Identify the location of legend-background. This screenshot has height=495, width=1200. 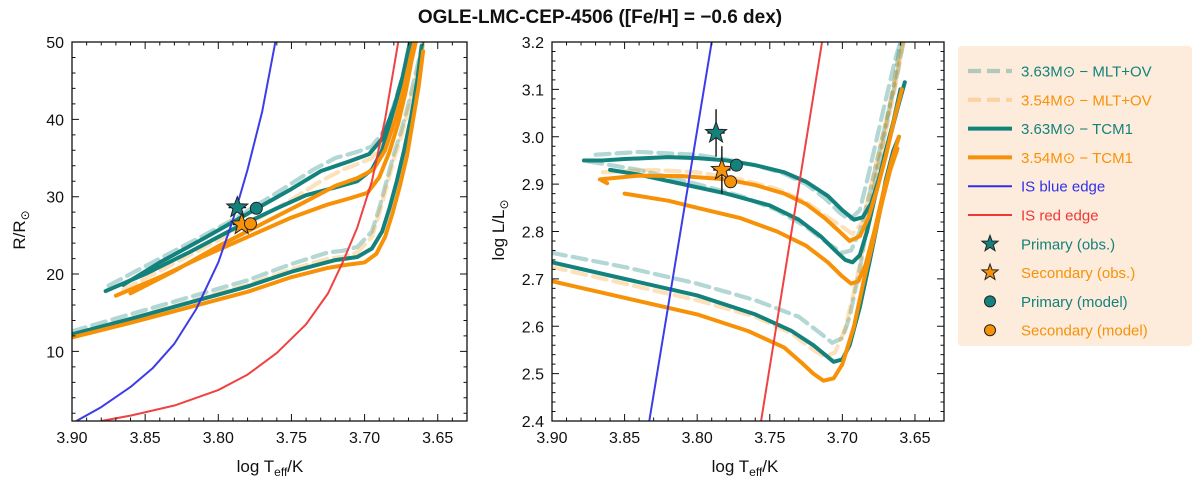
(1075, 196).